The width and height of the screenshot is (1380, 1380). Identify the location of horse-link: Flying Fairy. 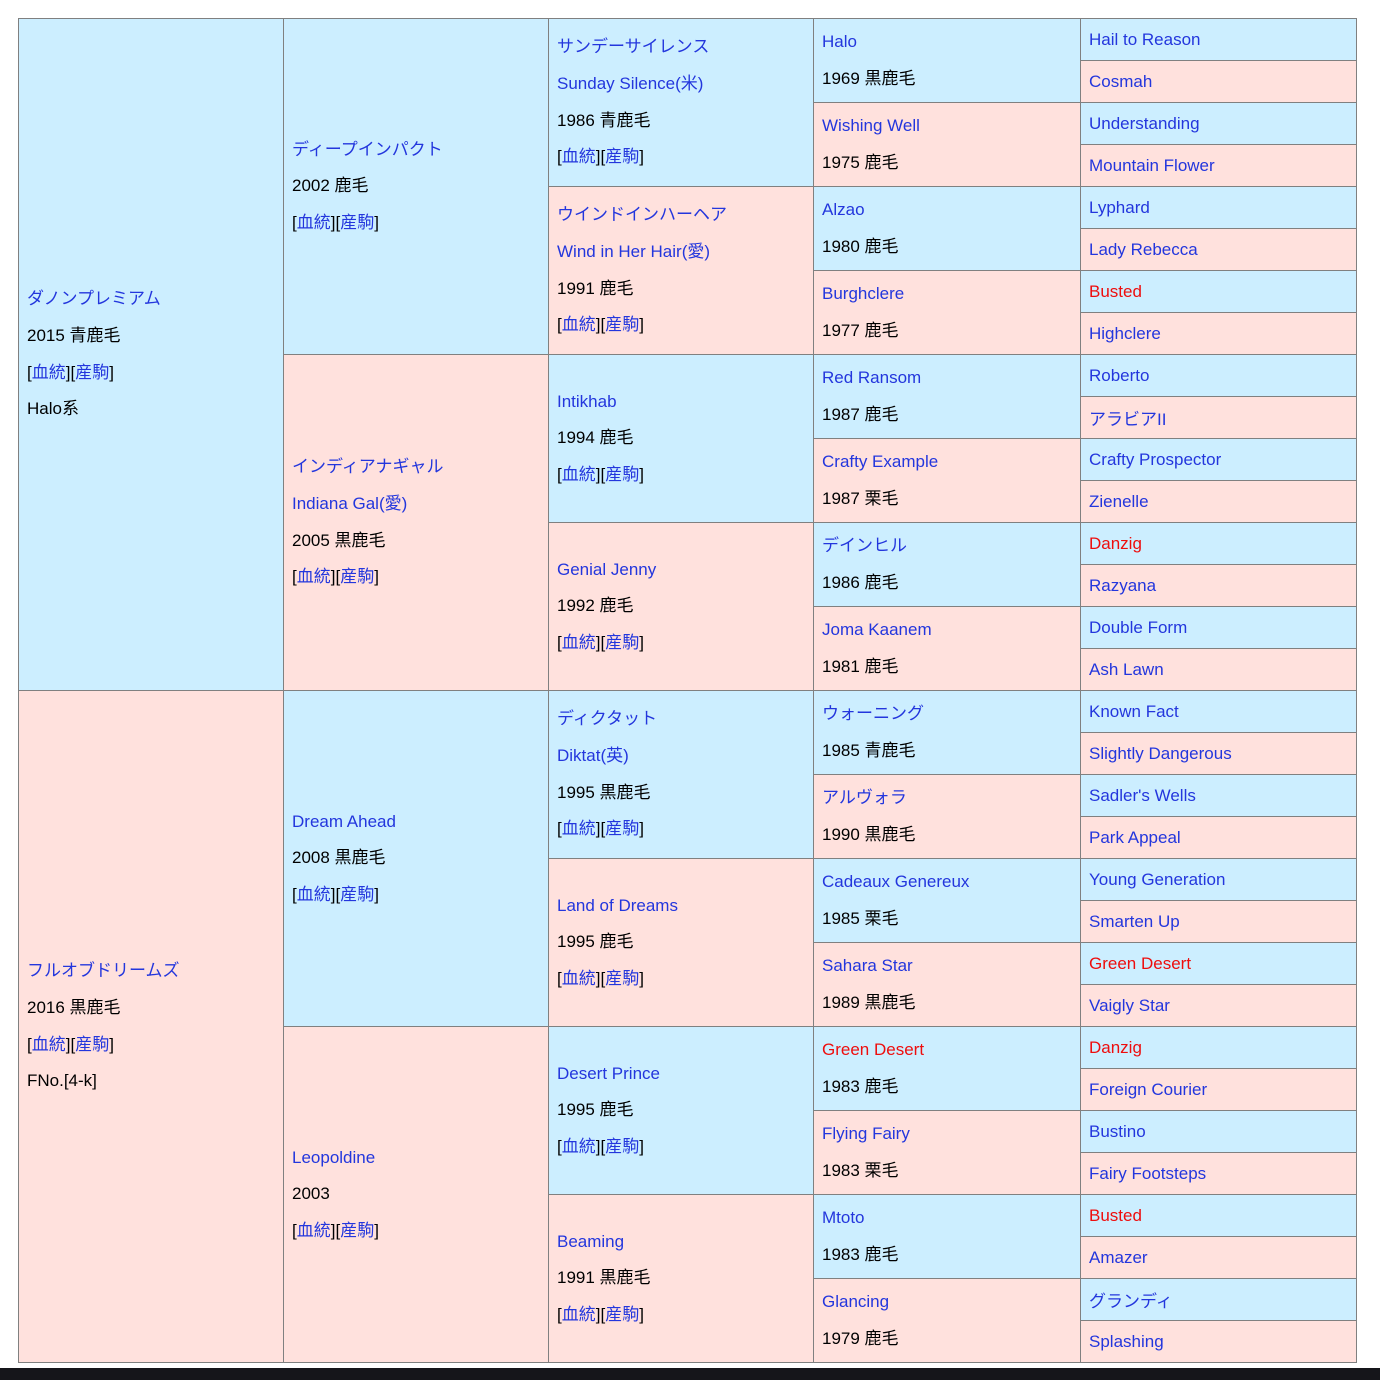
(866, 1133).